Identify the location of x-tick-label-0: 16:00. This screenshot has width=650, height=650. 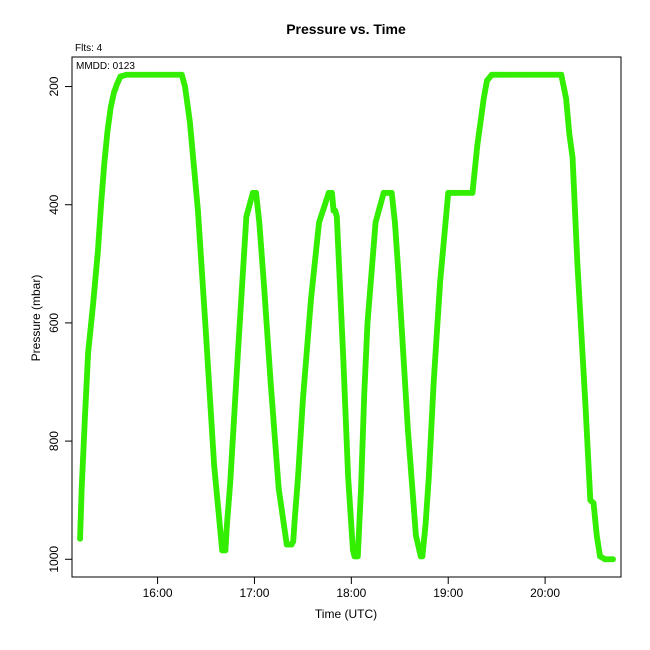
(158, 593).